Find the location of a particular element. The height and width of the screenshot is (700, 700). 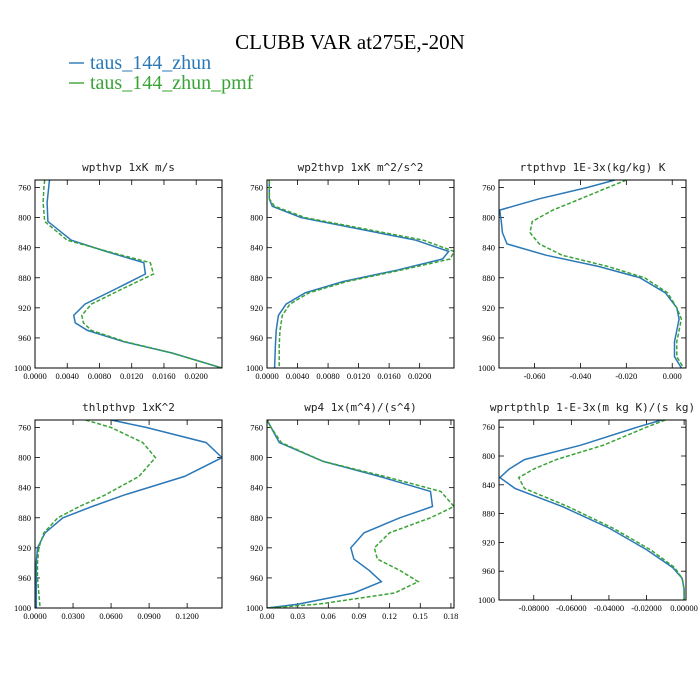

x-tick-label: 0.15 is located at coordinates (420, 616).